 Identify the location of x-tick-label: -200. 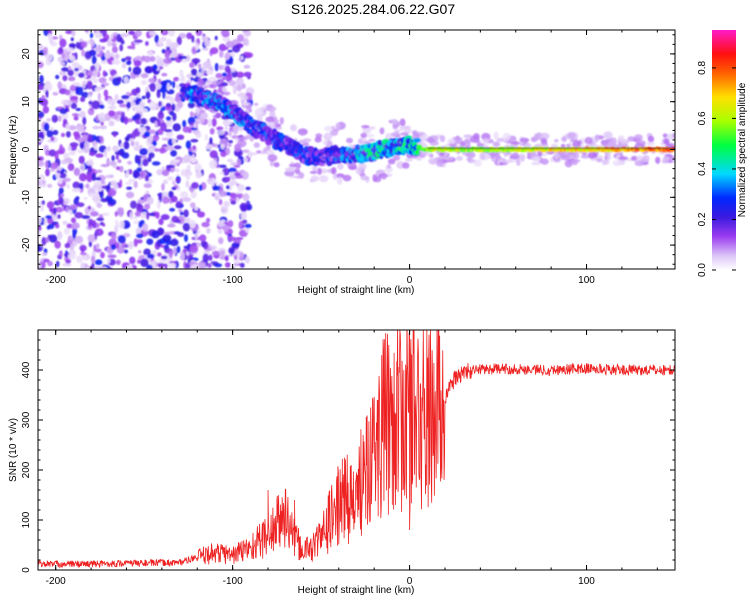
(56, 581).